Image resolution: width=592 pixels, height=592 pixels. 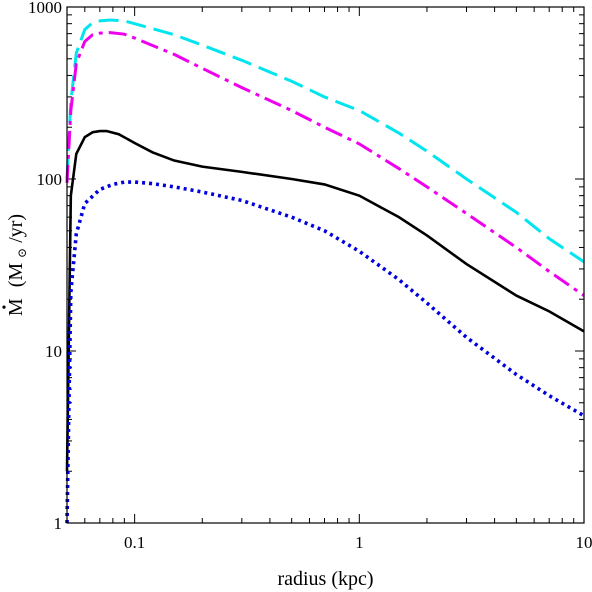 What do you see at coordinates (53, 351) in the screenshot?
I see `y-tick-label: 10` at bounding box center [53, 351].